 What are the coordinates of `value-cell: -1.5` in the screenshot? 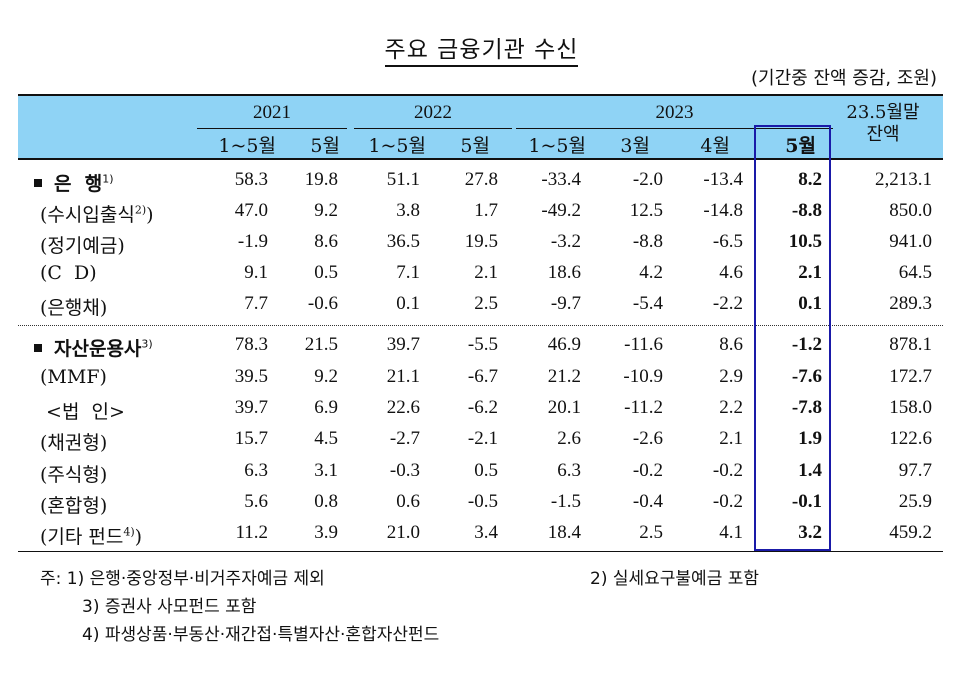 It's located at (565, 501).